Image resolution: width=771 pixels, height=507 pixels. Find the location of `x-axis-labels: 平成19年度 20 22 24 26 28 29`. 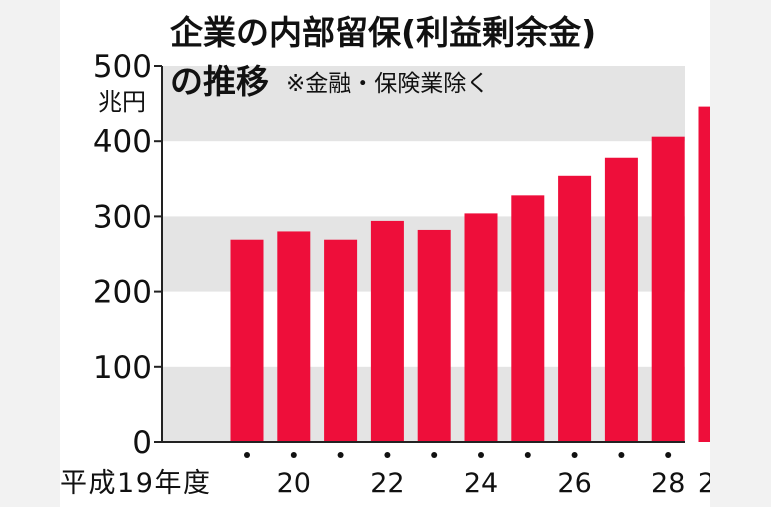

x-axis-labels: 平成19年度 20 22 24 26 28 29 is located at coordinates (385, 475).